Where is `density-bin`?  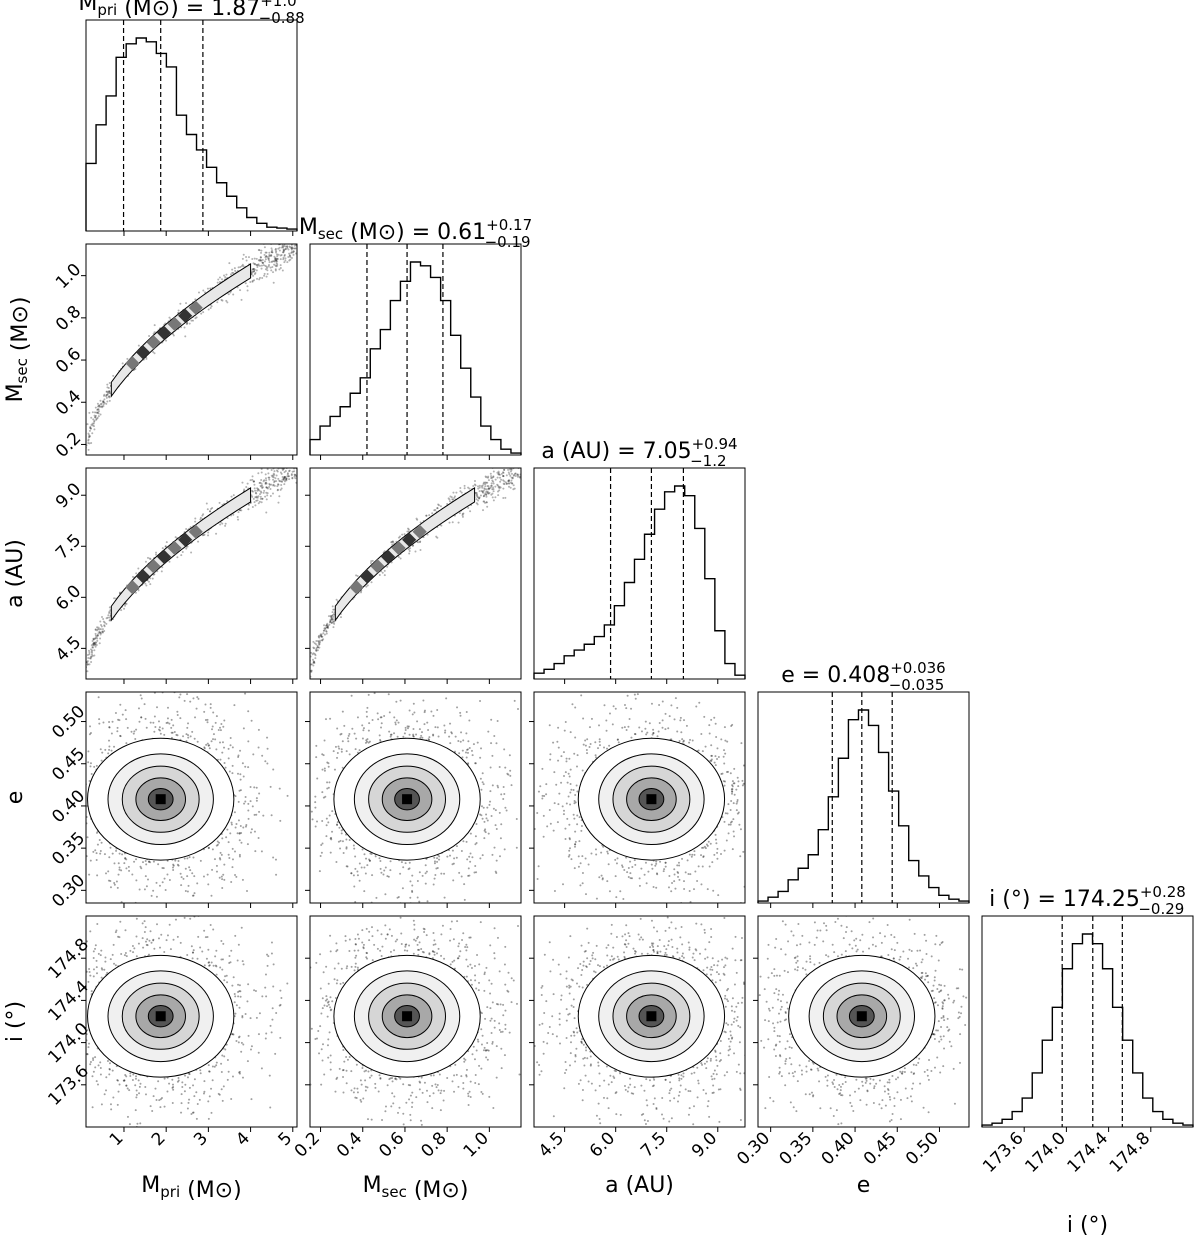
density-bin is located at coordinates (143, 576).